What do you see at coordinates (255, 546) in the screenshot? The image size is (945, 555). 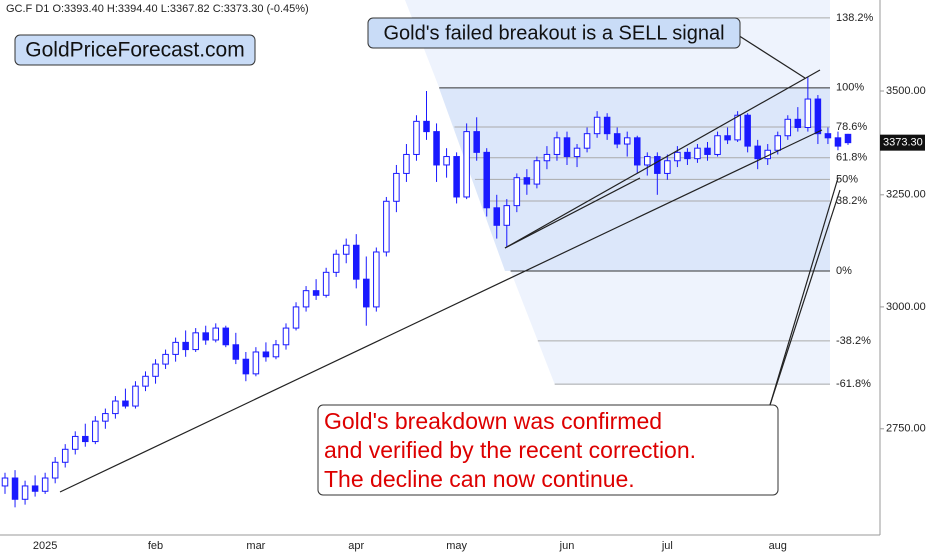 I see `x-tick-label: mar` at bounding box center [255, 546].